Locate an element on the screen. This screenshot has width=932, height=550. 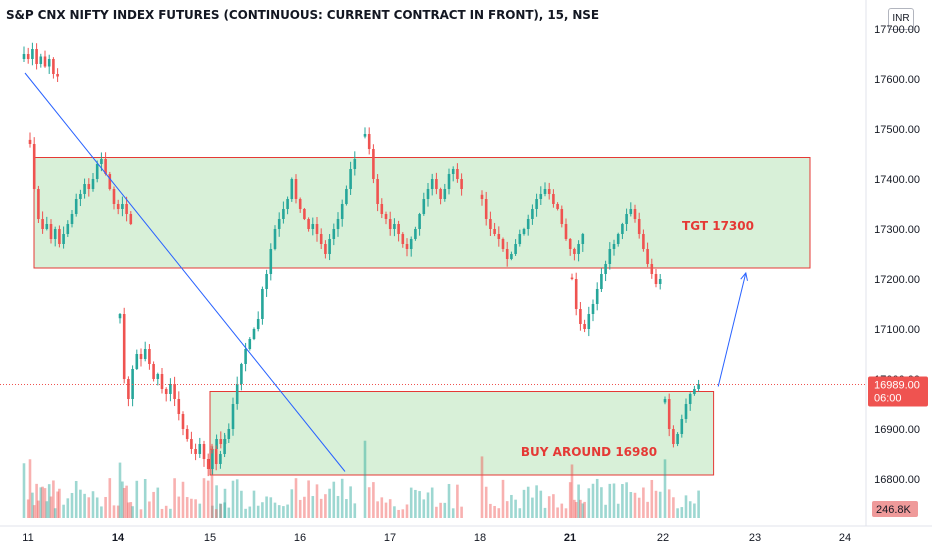
currency-button: INR is located at coordinates (901, 19).